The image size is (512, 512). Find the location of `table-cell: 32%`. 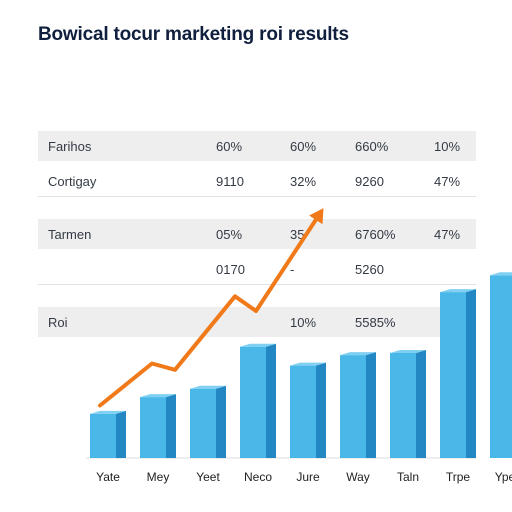

table-cell: 32% is located at coordinates (303, 181).